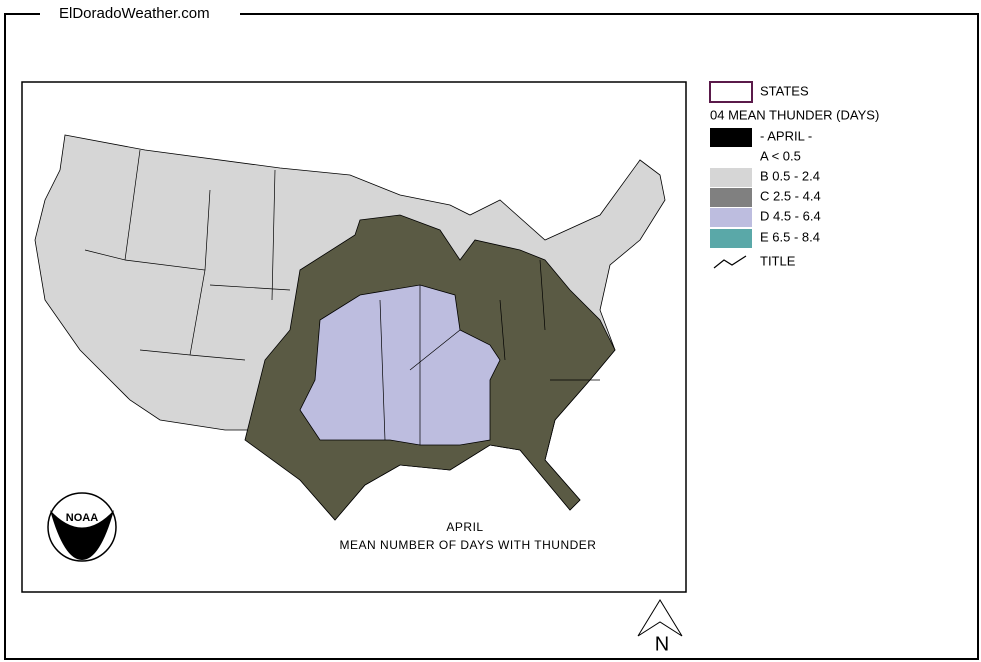 This screenshot has height=662, width=981. I want to click on legend-label: E 6.5 - 8.4, so click(790, 236).